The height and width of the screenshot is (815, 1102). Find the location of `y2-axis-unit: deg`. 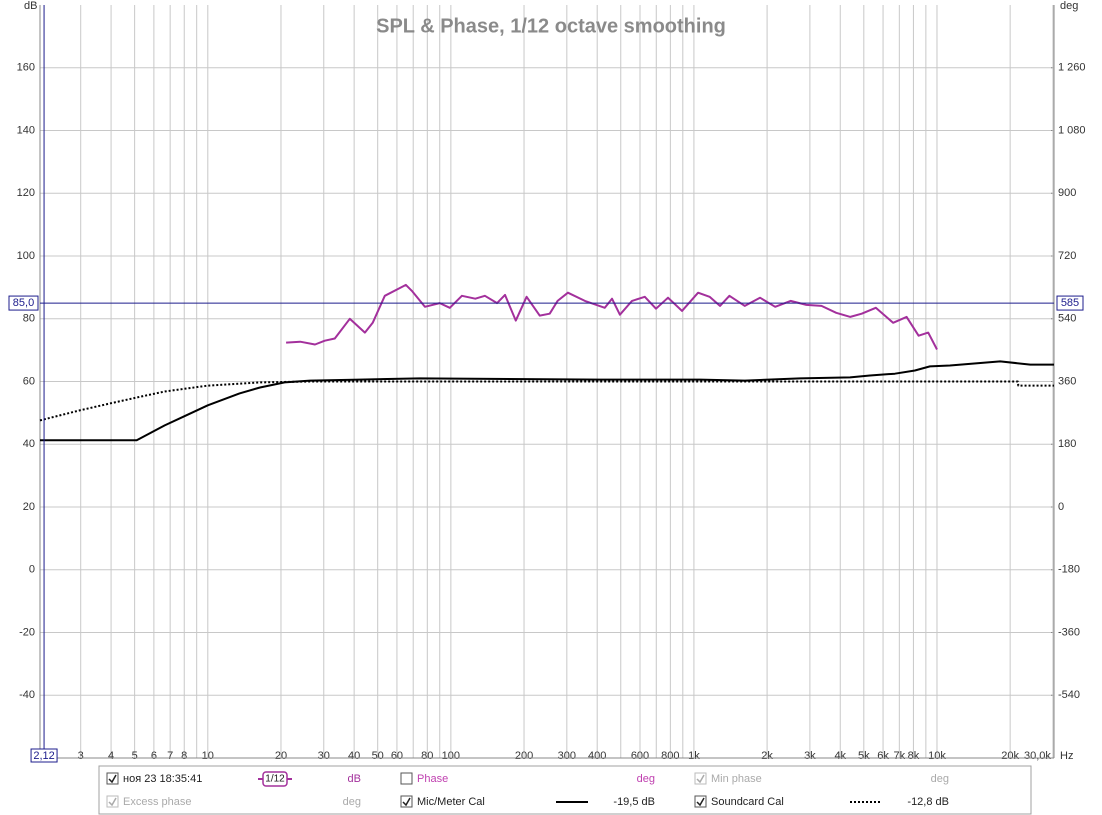

y2-axis-unit: deg is located at coordinates (1069, 6).